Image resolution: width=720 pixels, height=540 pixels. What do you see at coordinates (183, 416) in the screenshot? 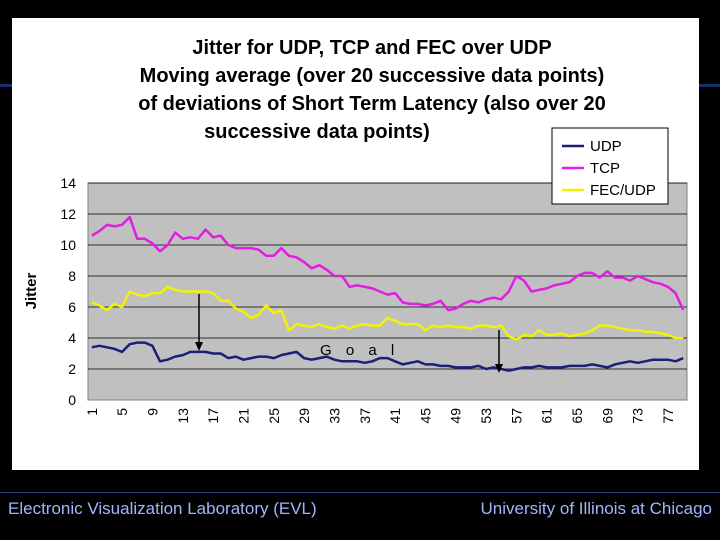
I see `x-tick-label: 13` at bounding box center [183, 416].